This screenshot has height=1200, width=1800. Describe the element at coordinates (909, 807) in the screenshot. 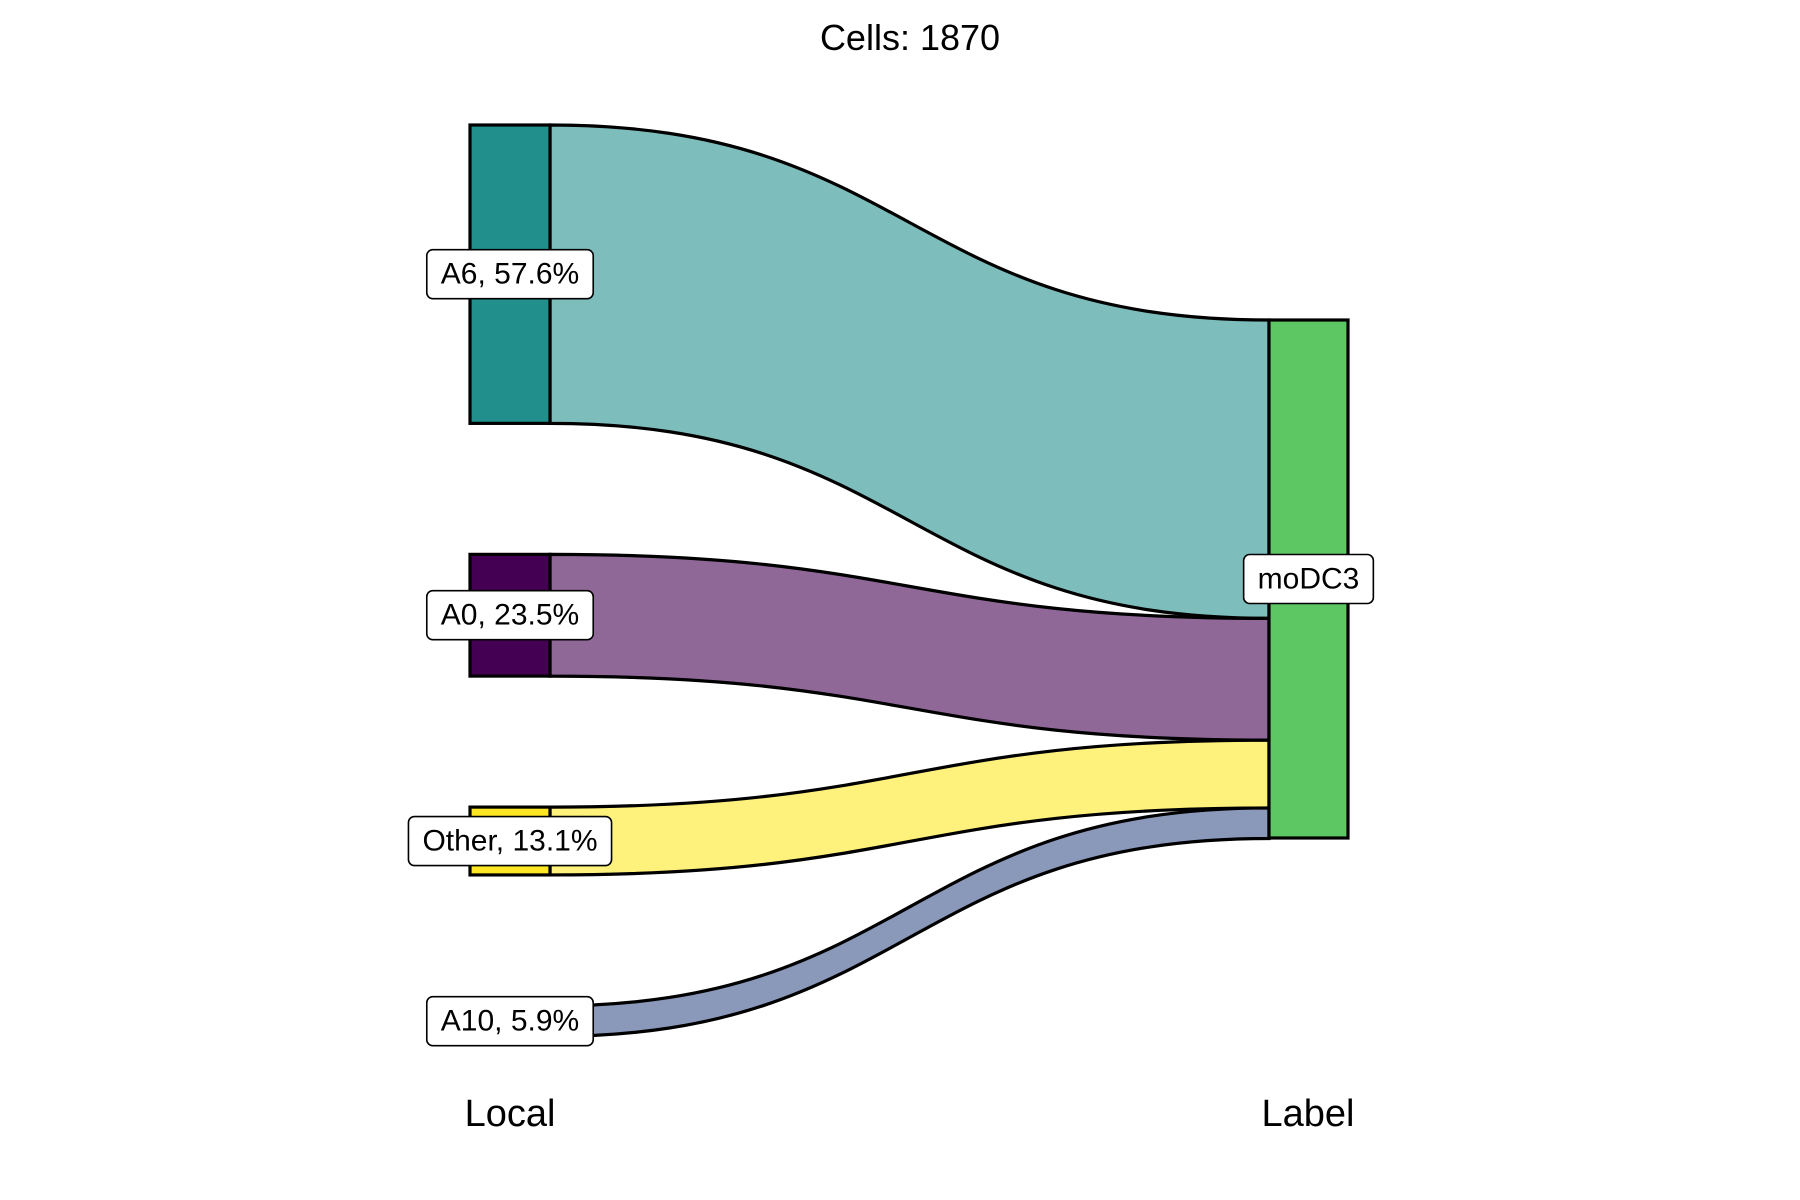

I see `flow-other-to-modc3` at that location.